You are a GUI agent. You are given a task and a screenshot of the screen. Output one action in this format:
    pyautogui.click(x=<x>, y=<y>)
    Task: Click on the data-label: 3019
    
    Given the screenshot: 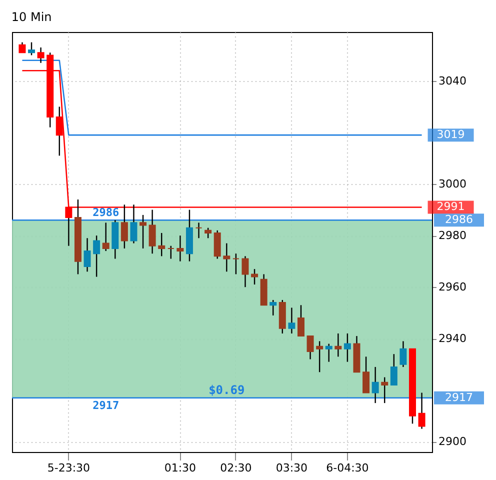 What is the action you would take?
    pyautogui.click(x=450, y=135)
    